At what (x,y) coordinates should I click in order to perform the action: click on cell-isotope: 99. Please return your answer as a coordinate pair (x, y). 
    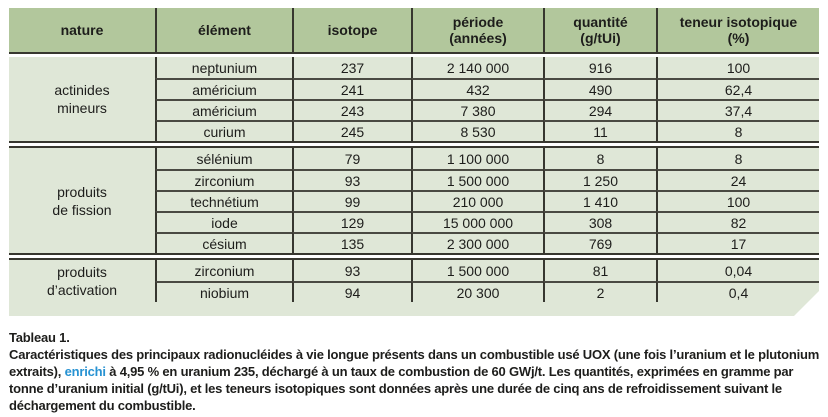
    Looking at the image, I should click on (351, 200).